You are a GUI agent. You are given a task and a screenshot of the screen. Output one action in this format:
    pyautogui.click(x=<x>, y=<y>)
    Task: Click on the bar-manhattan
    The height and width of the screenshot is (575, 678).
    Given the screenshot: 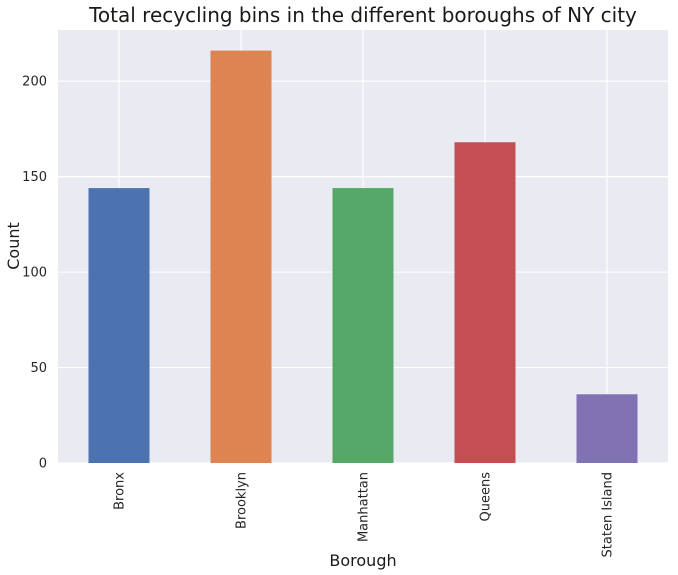 What is the action you would take?
    pyautogui.click(x=363, y=326)
    